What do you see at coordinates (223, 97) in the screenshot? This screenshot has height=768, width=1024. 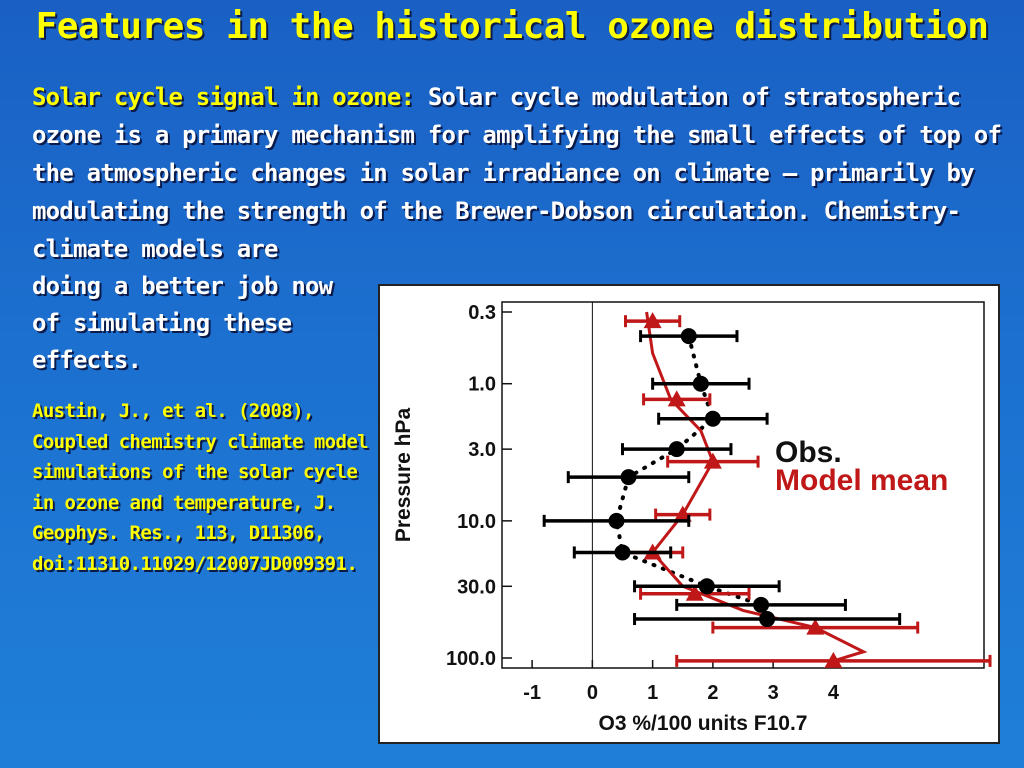 I see `intro-highlight: Solar cycle signal in ozone:` at bounding box center [223, 97].